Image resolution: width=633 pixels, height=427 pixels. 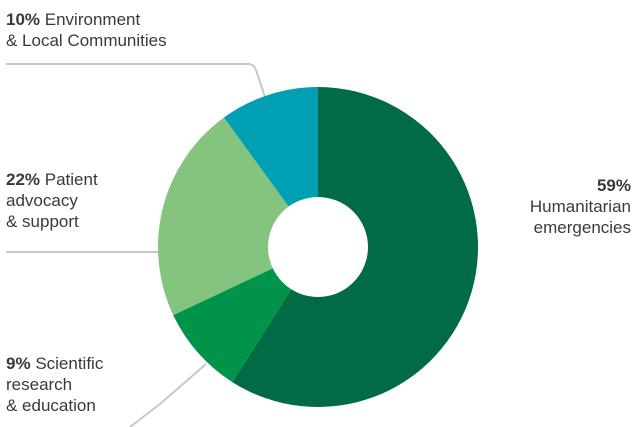 What do you see at coordinates (168, 395) in the screenshot?
I see `leader-line-scientific` at bounding box center [168, 395].